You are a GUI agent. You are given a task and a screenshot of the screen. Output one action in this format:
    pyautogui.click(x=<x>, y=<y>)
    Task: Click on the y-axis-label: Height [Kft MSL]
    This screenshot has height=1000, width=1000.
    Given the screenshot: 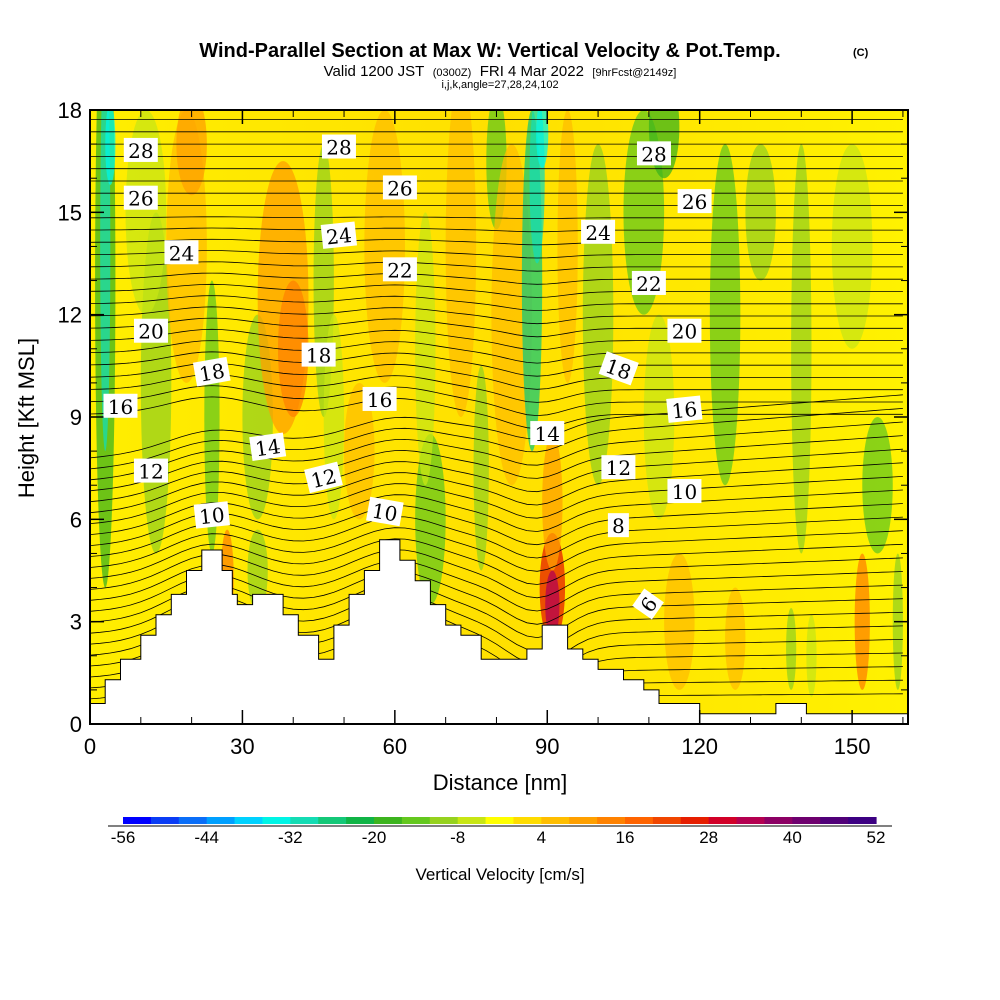 What is the action you would take?
    pyautogui.click(x=26, y=418)
    